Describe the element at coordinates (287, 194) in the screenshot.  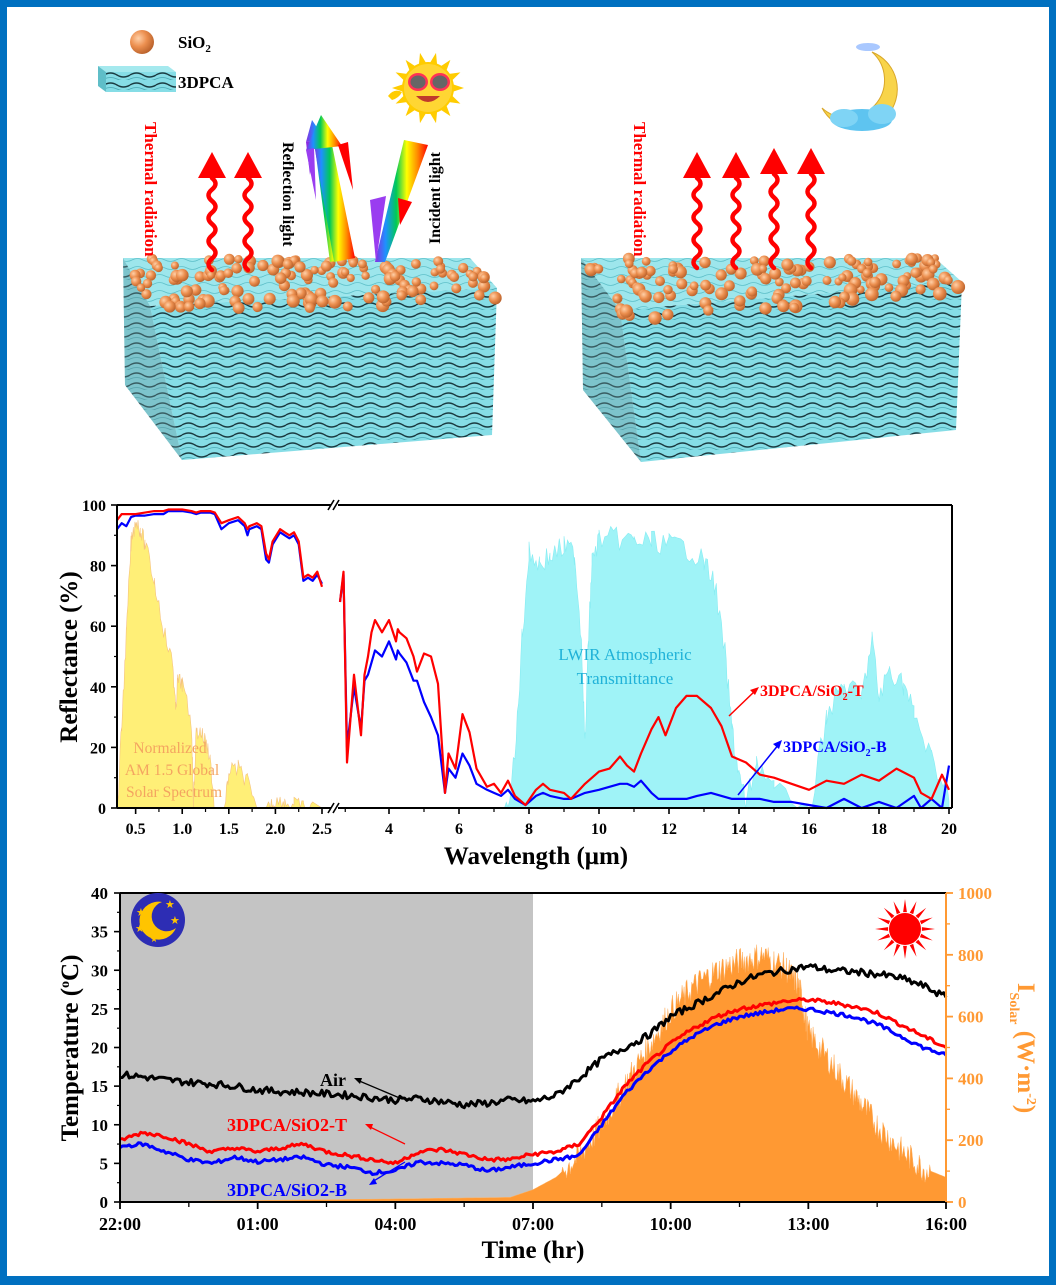
I see `reflection-light-label: Reflection light` at that location.